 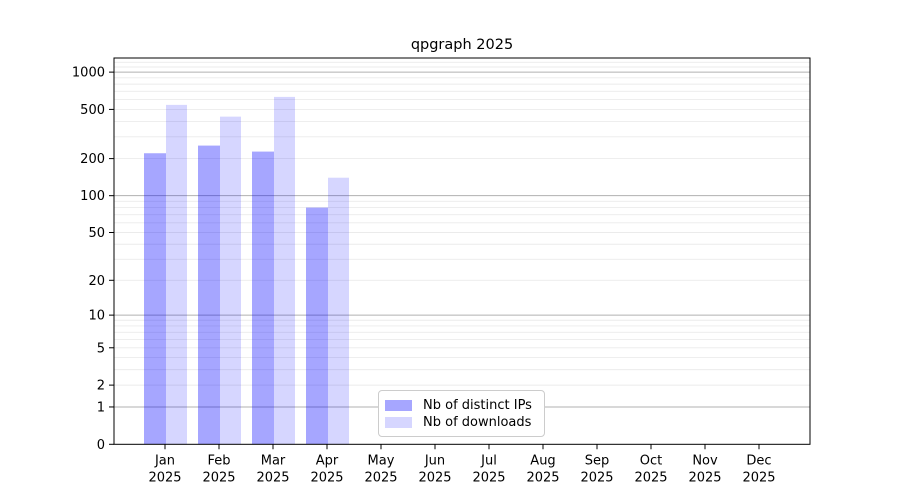 What do you see at coordinates (381, 460) in the screenshot?
I see `x-tick-label-month: May` at bounding box center [381, 460].